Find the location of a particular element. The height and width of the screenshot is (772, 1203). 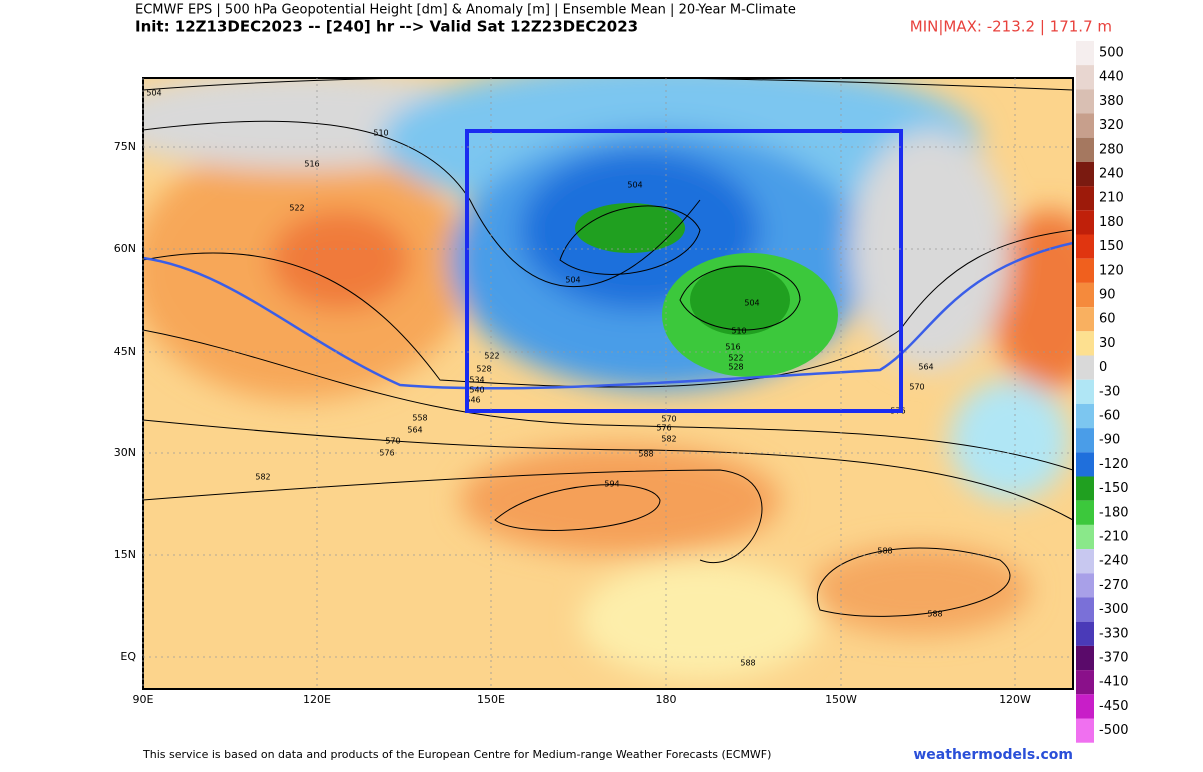

colorbar-label: 150 is located at coordinates (1111, 246).